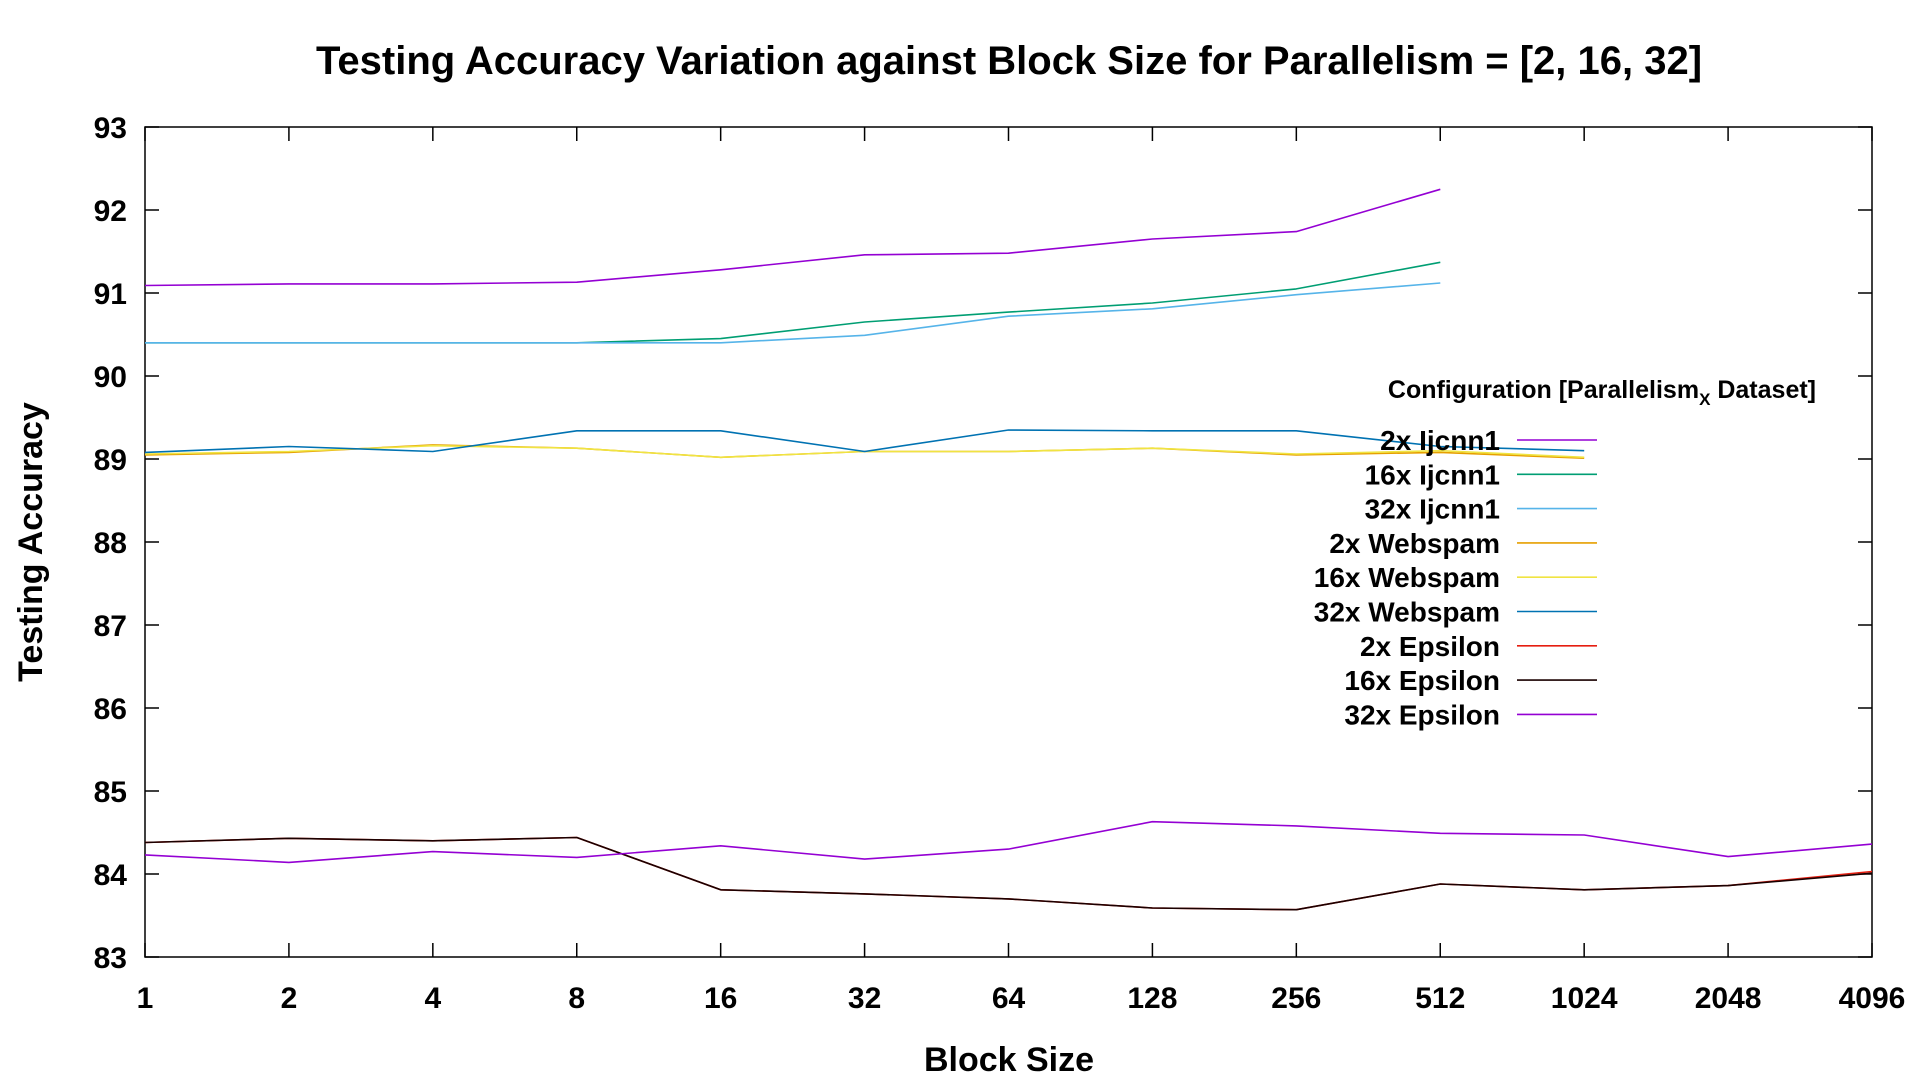  Describe the element at coordinates (1422, 680) in the screenshot. I see `legend-label-16x-epsilon: 16x Epsilon` at that location.